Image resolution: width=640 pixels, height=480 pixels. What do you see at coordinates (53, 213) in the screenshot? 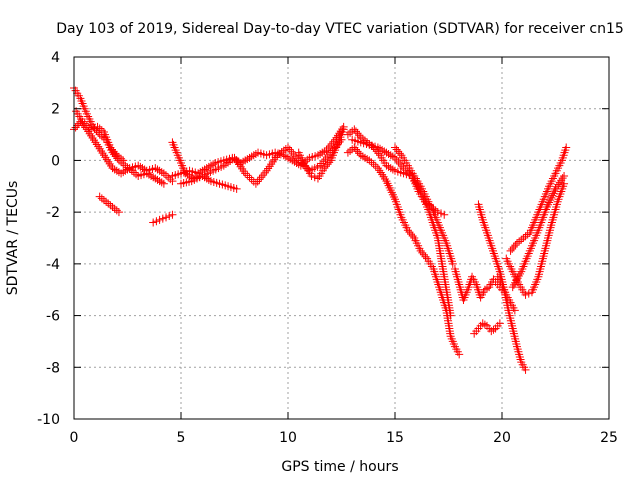
I see `y-tick-label: -2` at bounding box center [53, 213].